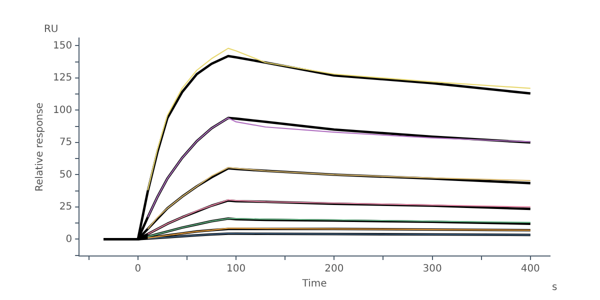  Describe the element at coordinates (432, 269) in the screenshot. I see `x-tick-label: 300` at that location.